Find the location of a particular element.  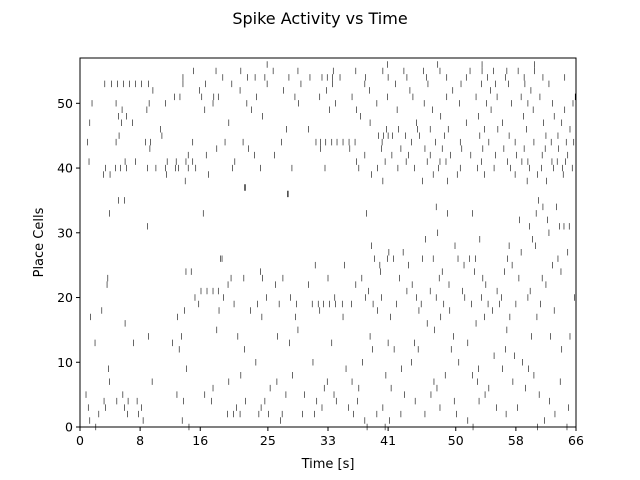

x-axis-label: Time [s] is located at coordinates (328, 464).